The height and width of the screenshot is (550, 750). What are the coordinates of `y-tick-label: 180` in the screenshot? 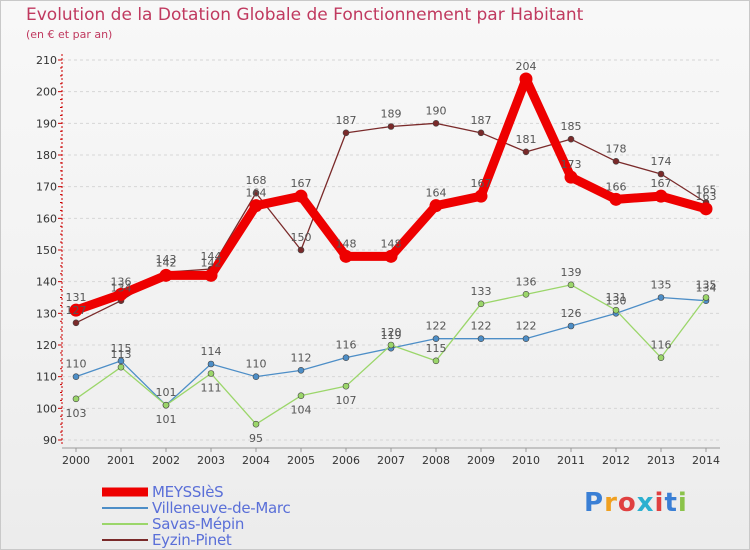 It's located at (46, 155).